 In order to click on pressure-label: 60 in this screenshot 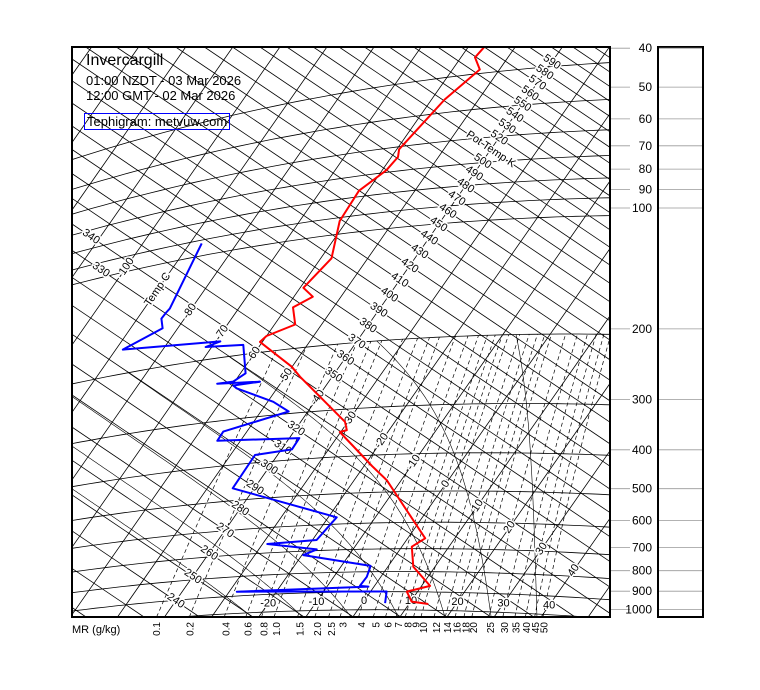, I will do `click(646, 119)`.